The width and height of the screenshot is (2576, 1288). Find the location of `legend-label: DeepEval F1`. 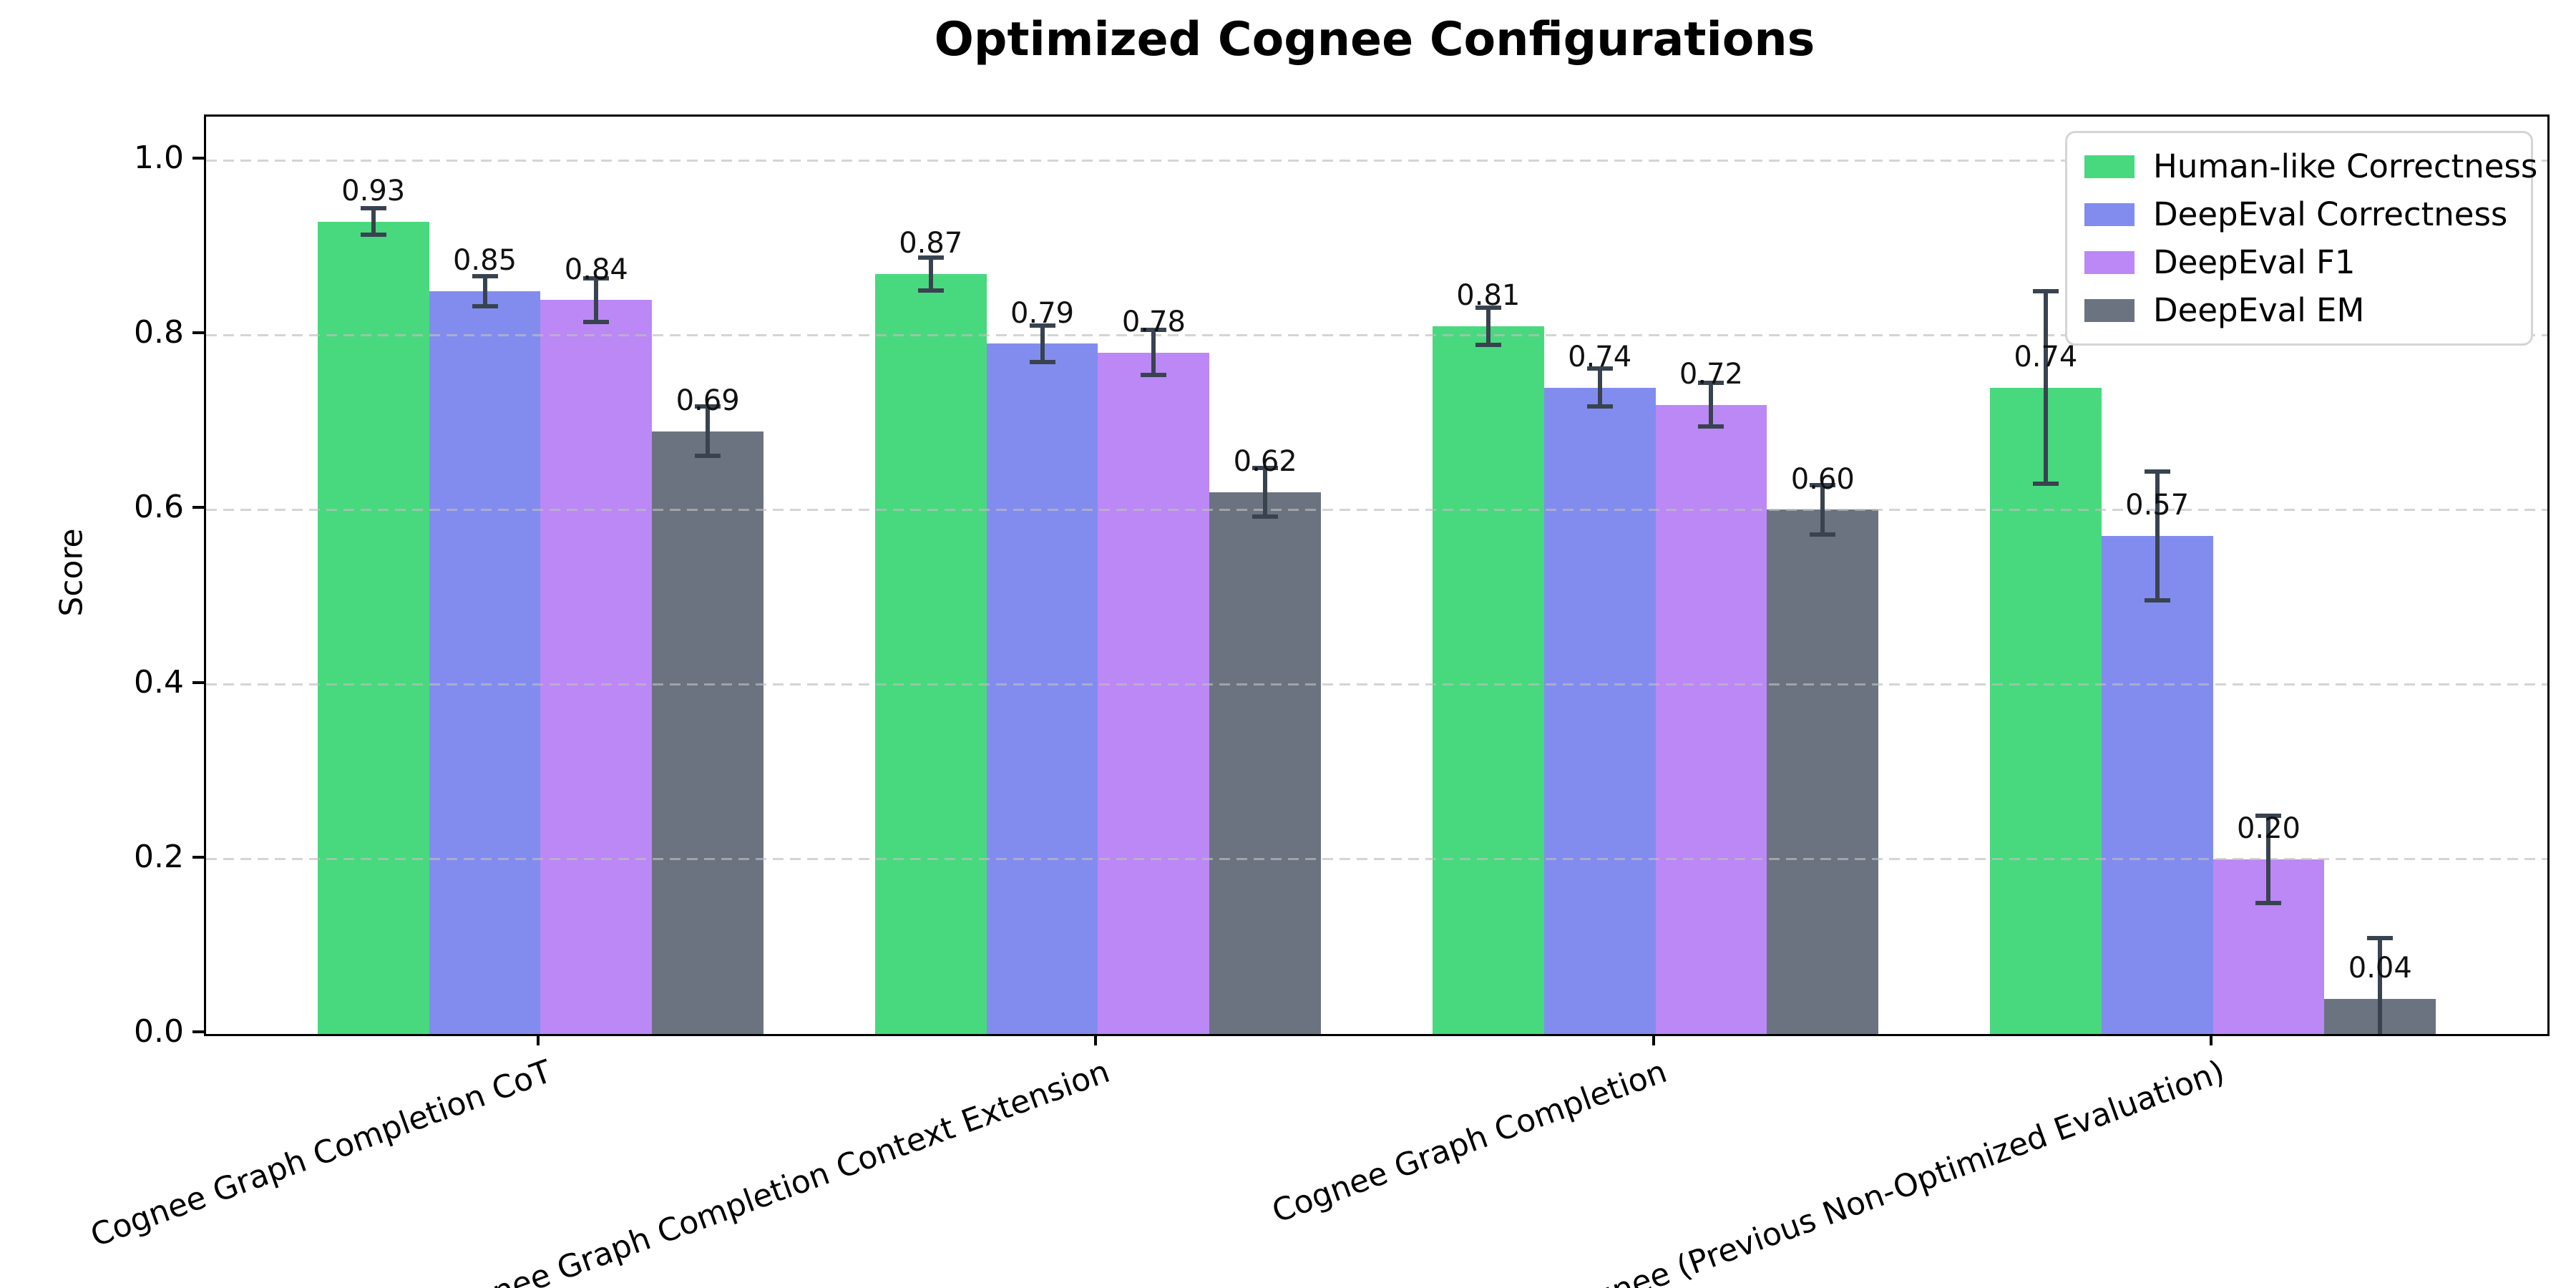

legend-label: DeepEval F1 is located at coordinates (2254, 262).